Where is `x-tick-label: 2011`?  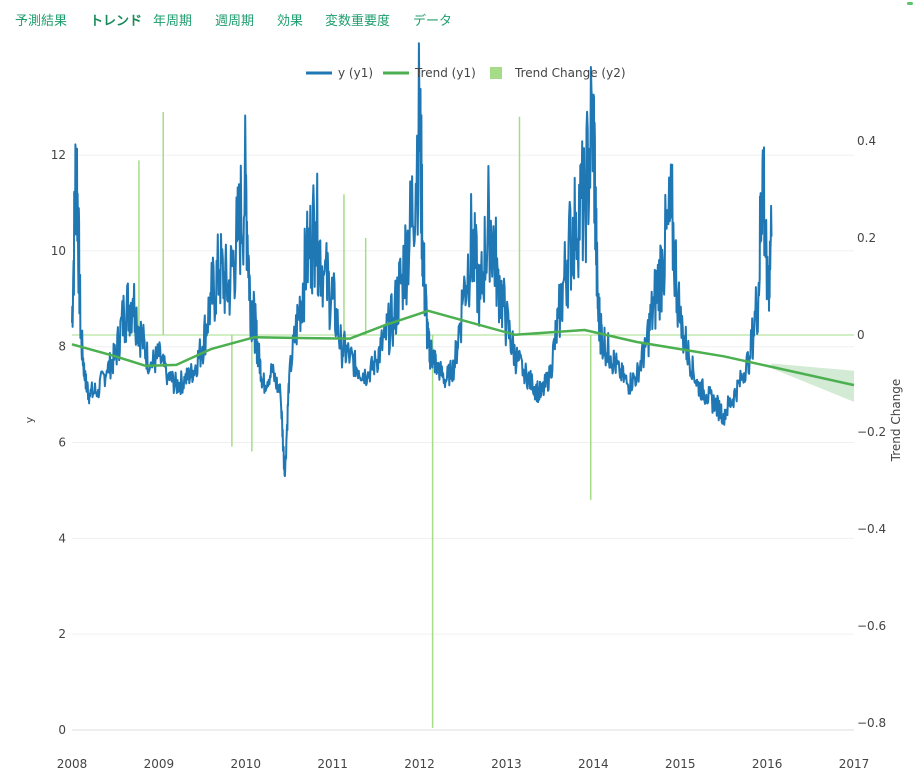
x-tick-label: 2011 is located at coordinates (332, 764).